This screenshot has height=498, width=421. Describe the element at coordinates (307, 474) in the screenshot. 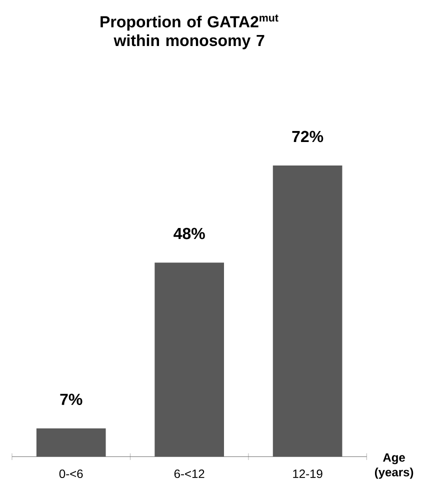

I see `x-tick-label: 12-19` at that location.